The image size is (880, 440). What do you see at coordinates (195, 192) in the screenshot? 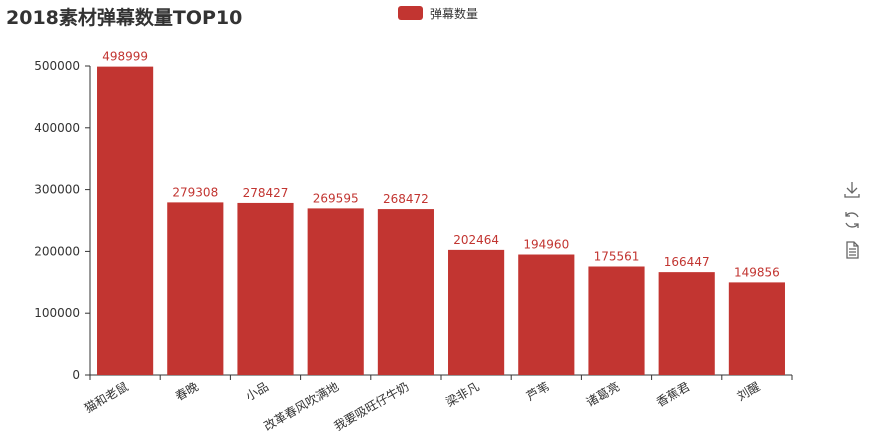
I see `data-label: 279308` at bounding box center [195, 192].